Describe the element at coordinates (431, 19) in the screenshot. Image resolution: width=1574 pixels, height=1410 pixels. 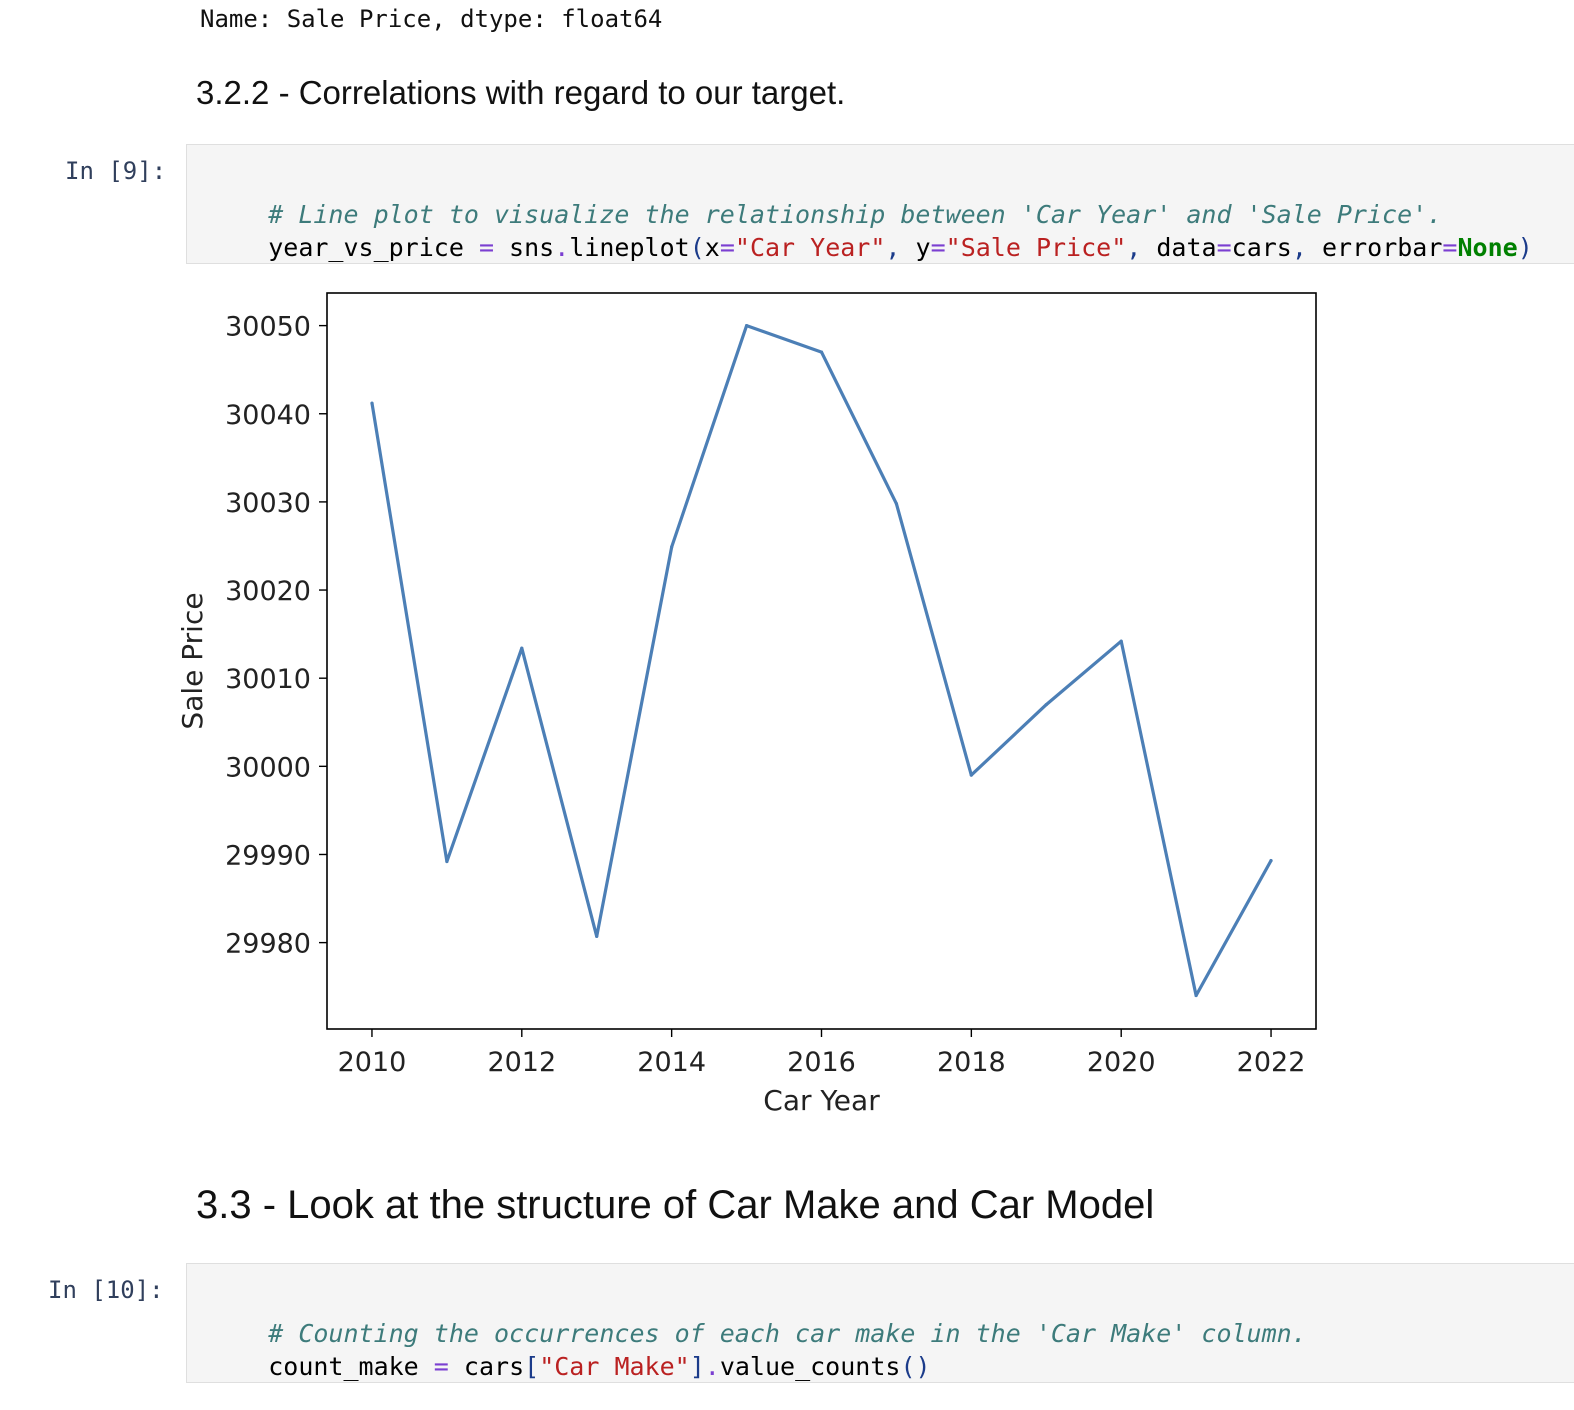
I see `previous-output: Name: Sale Price, dtype: float64` at that location.